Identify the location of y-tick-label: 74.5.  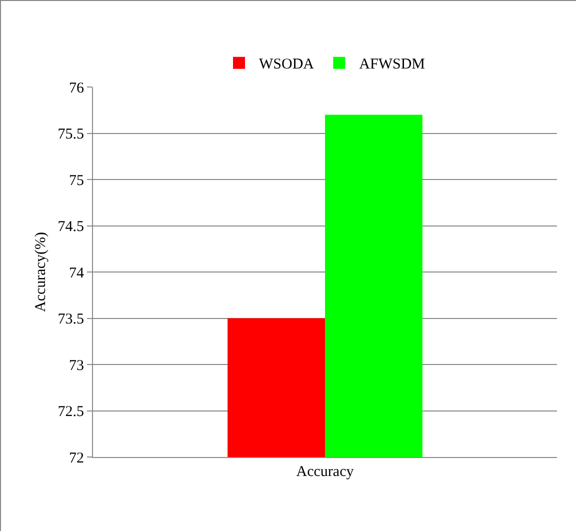
(71, 227).